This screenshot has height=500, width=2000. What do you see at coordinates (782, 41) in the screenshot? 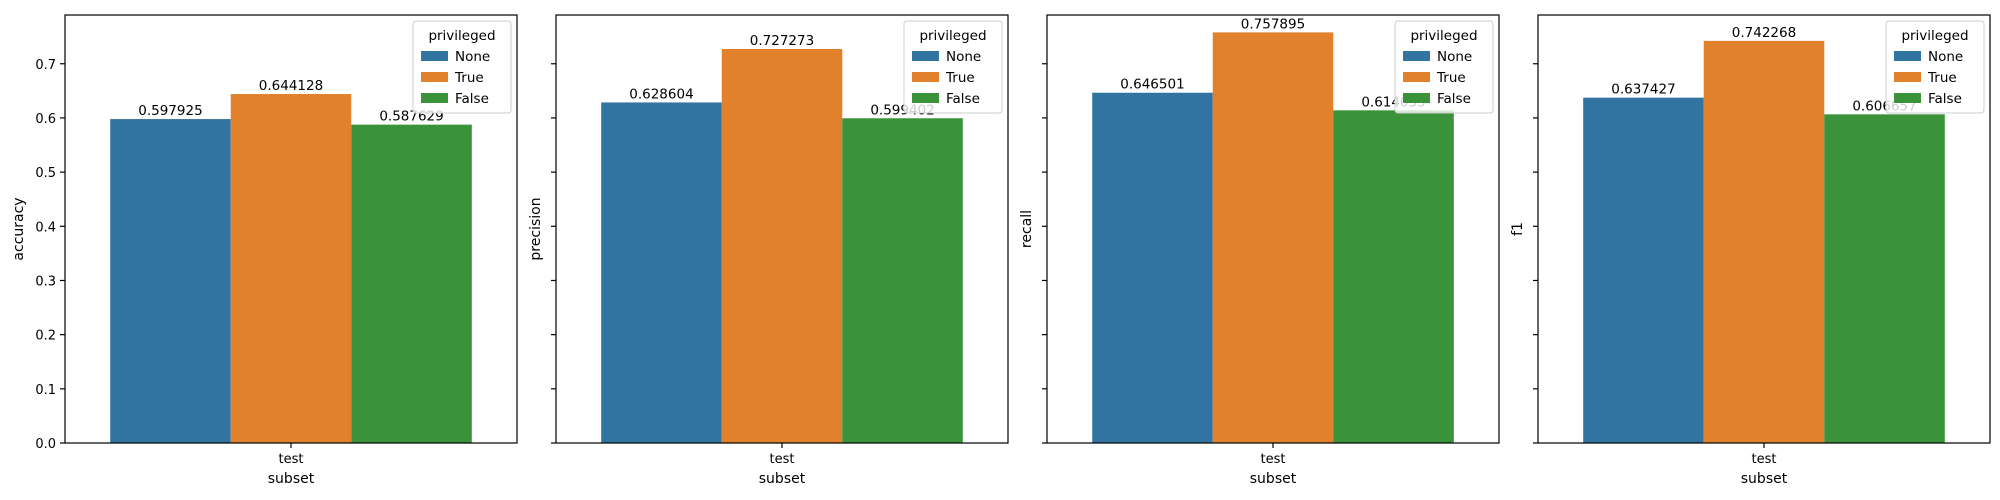
I see `bar-label-precision-true: 0.727273` at bounding box center [782, 41].